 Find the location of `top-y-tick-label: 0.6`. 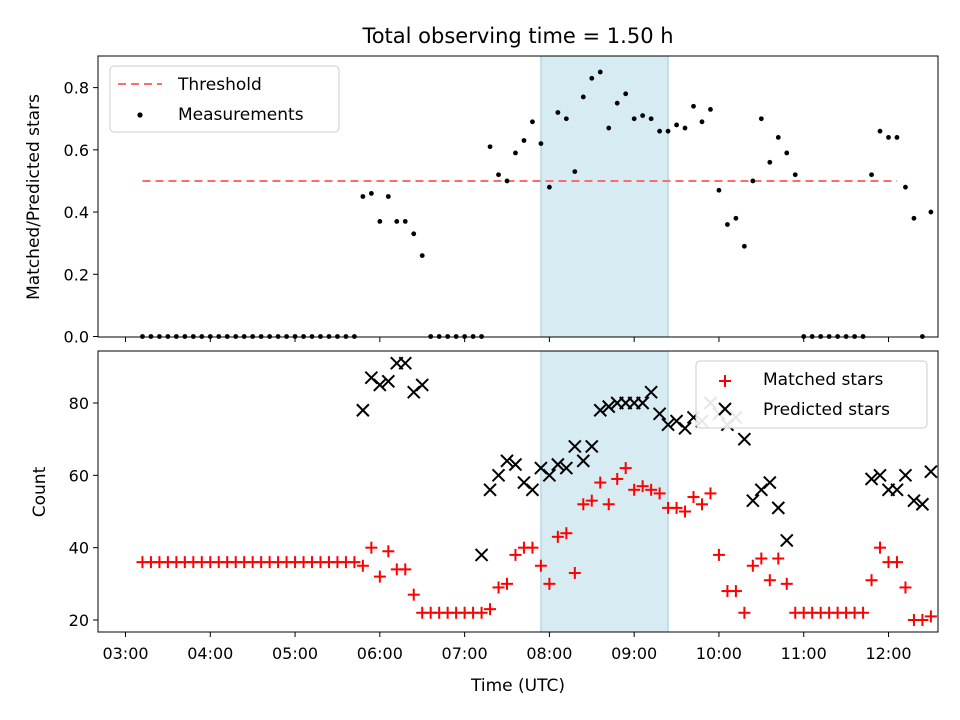

top-y-tick-label: 0.6 is located at coordinates (76, 150).